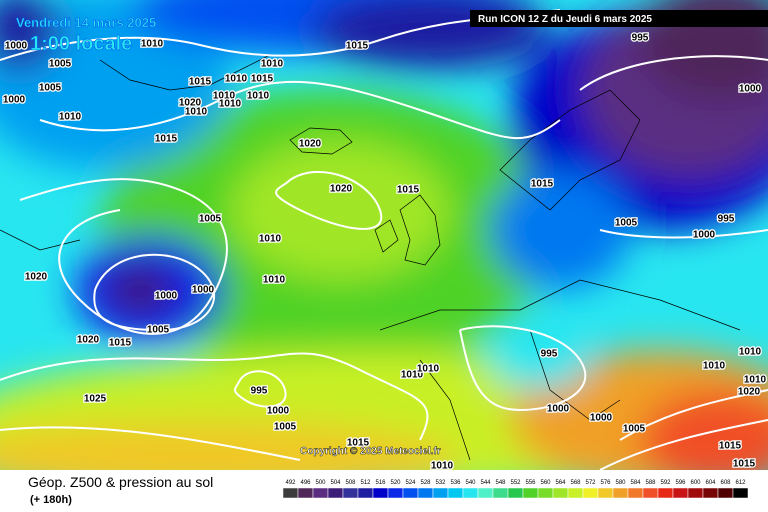 The width and height of the screenshot is (768, 512). I want to click on run-info: Run ICON 12 Z du Jeudi 6 mars 2025, so click(565, 19).